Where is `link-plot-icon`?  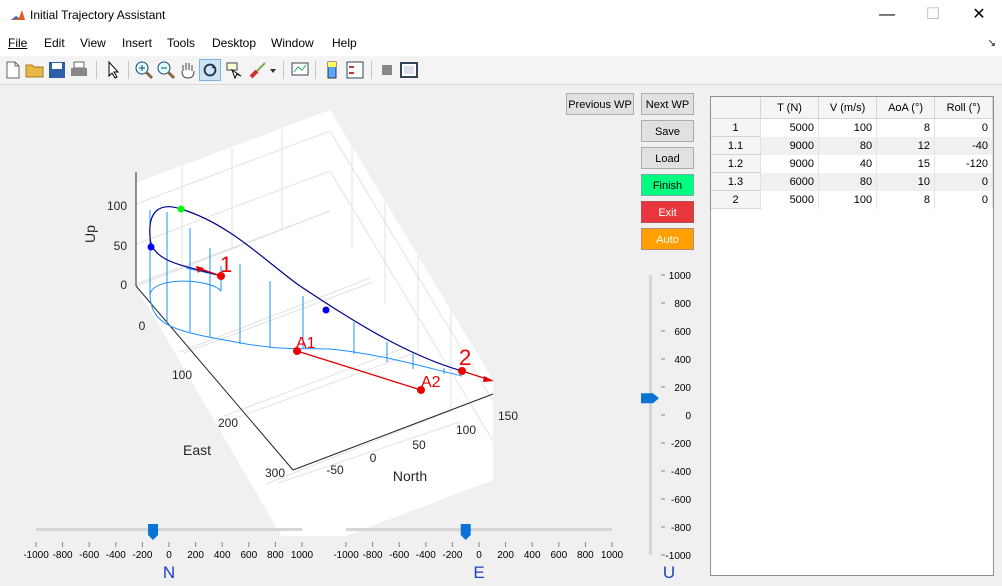
link-plot-icon is located at coordinates (300, 70).